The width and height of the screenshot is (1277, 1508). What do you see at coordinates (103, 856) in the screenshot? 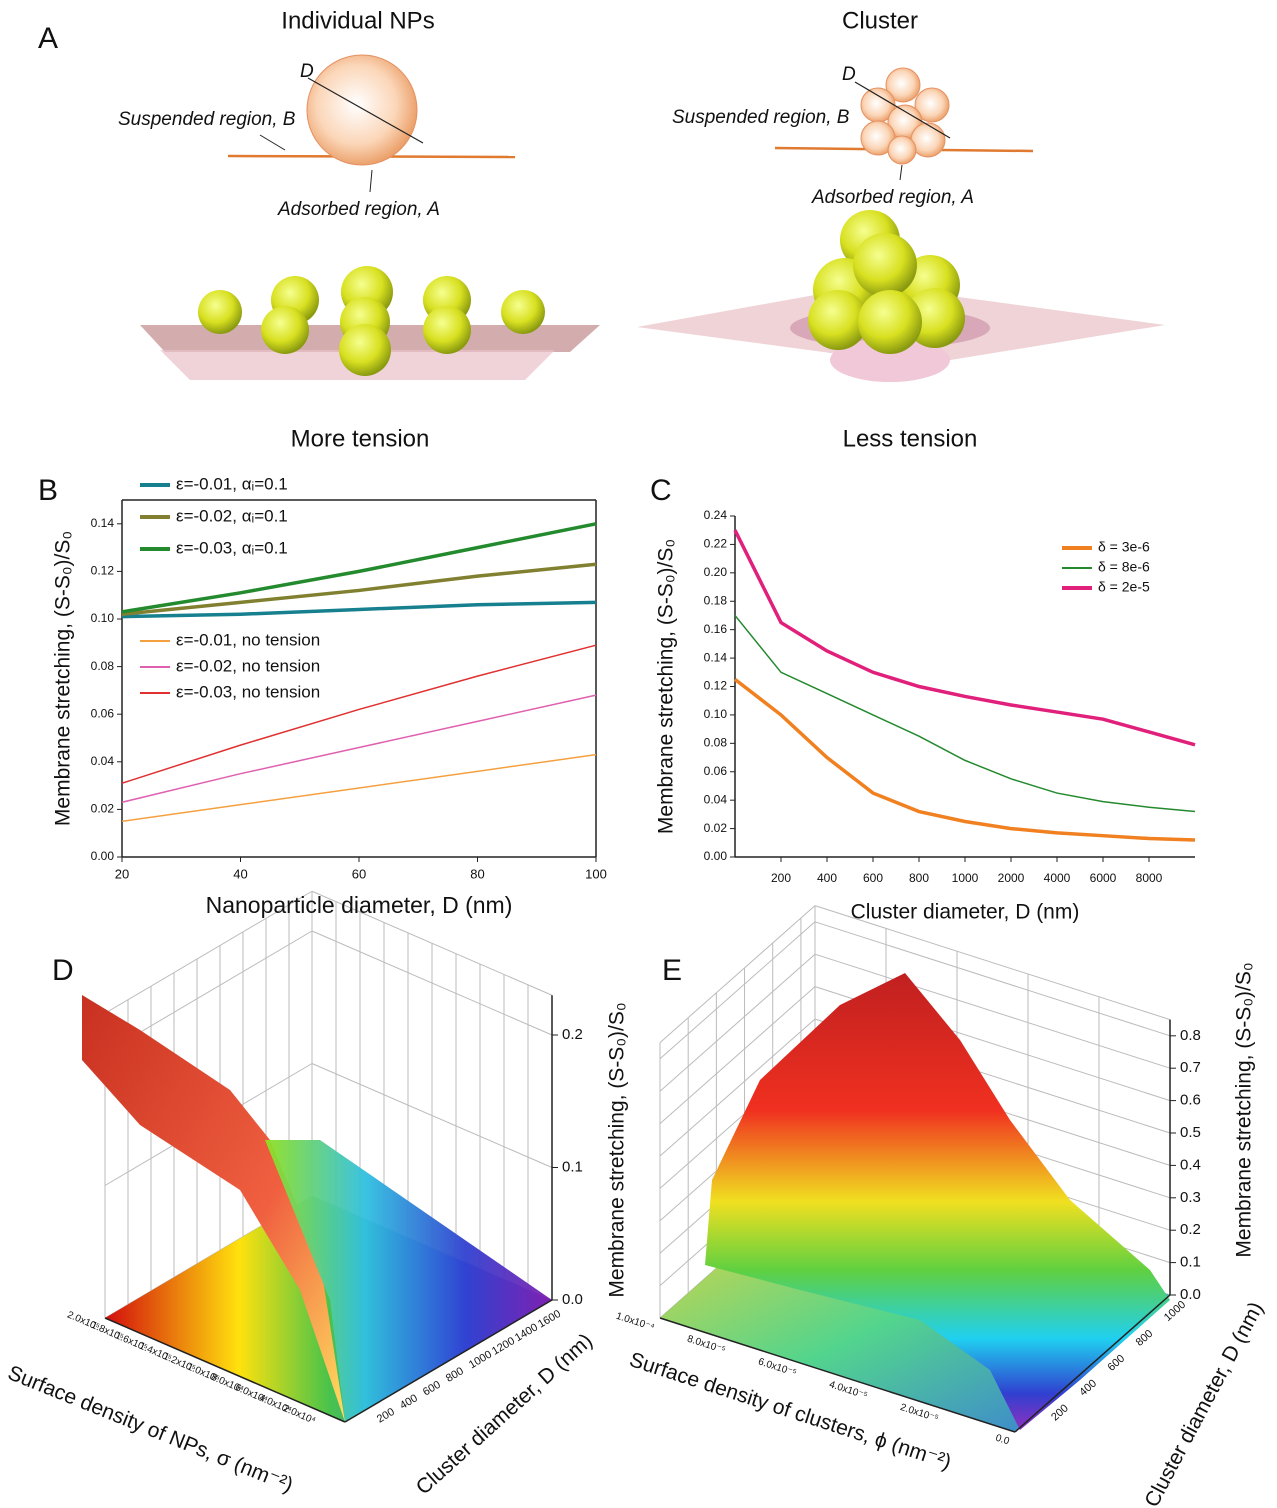
I see `y-tick-label: 0.00` at bounding box center [103, 856].